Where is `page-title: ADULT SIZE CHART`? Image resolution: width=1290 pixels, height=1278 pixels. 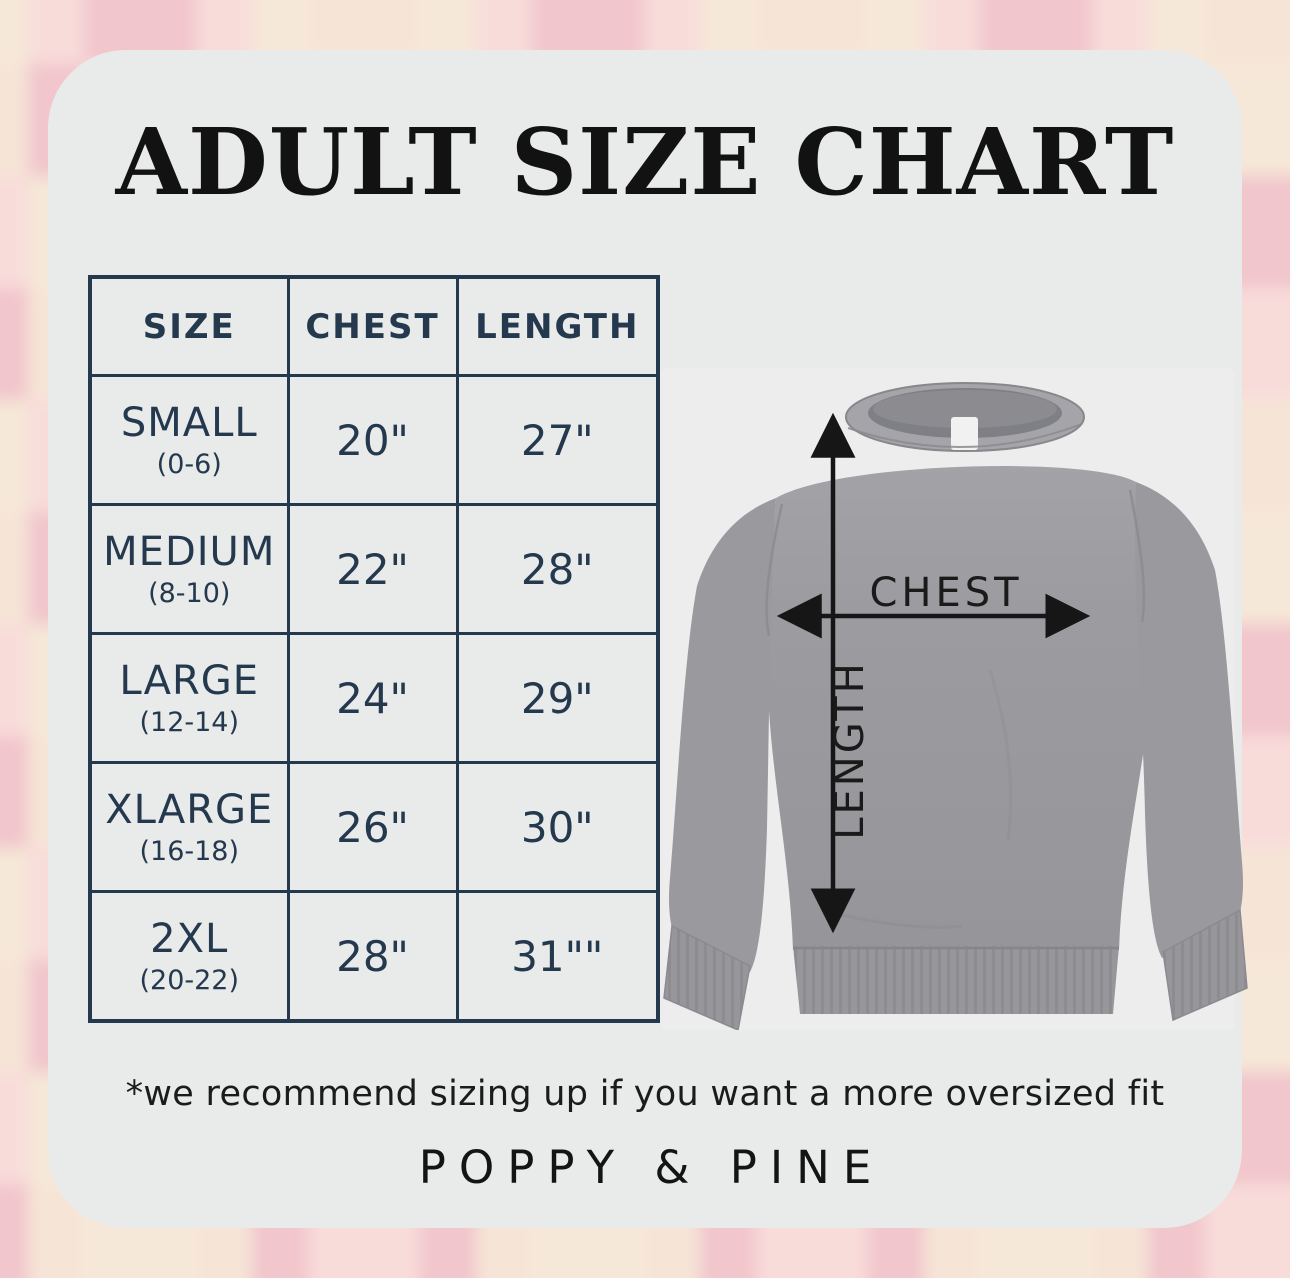 page-title: ADULT SIZE CHART is located at coordinates (645, 162).